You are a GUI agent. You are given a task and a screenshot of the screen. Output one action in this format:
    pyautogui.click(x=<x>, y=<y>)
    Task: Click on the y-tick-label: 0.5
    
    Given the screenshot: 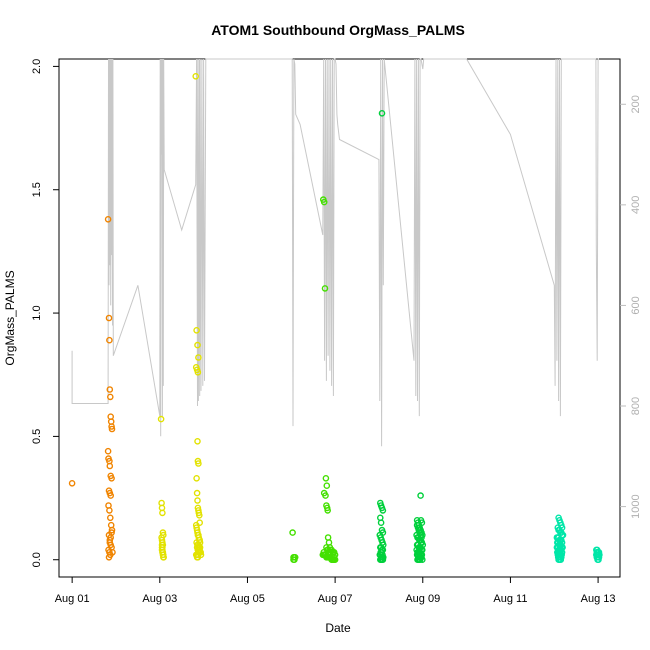 What is the action you would take?
    pyautogui.click(x=37, y=436)
    